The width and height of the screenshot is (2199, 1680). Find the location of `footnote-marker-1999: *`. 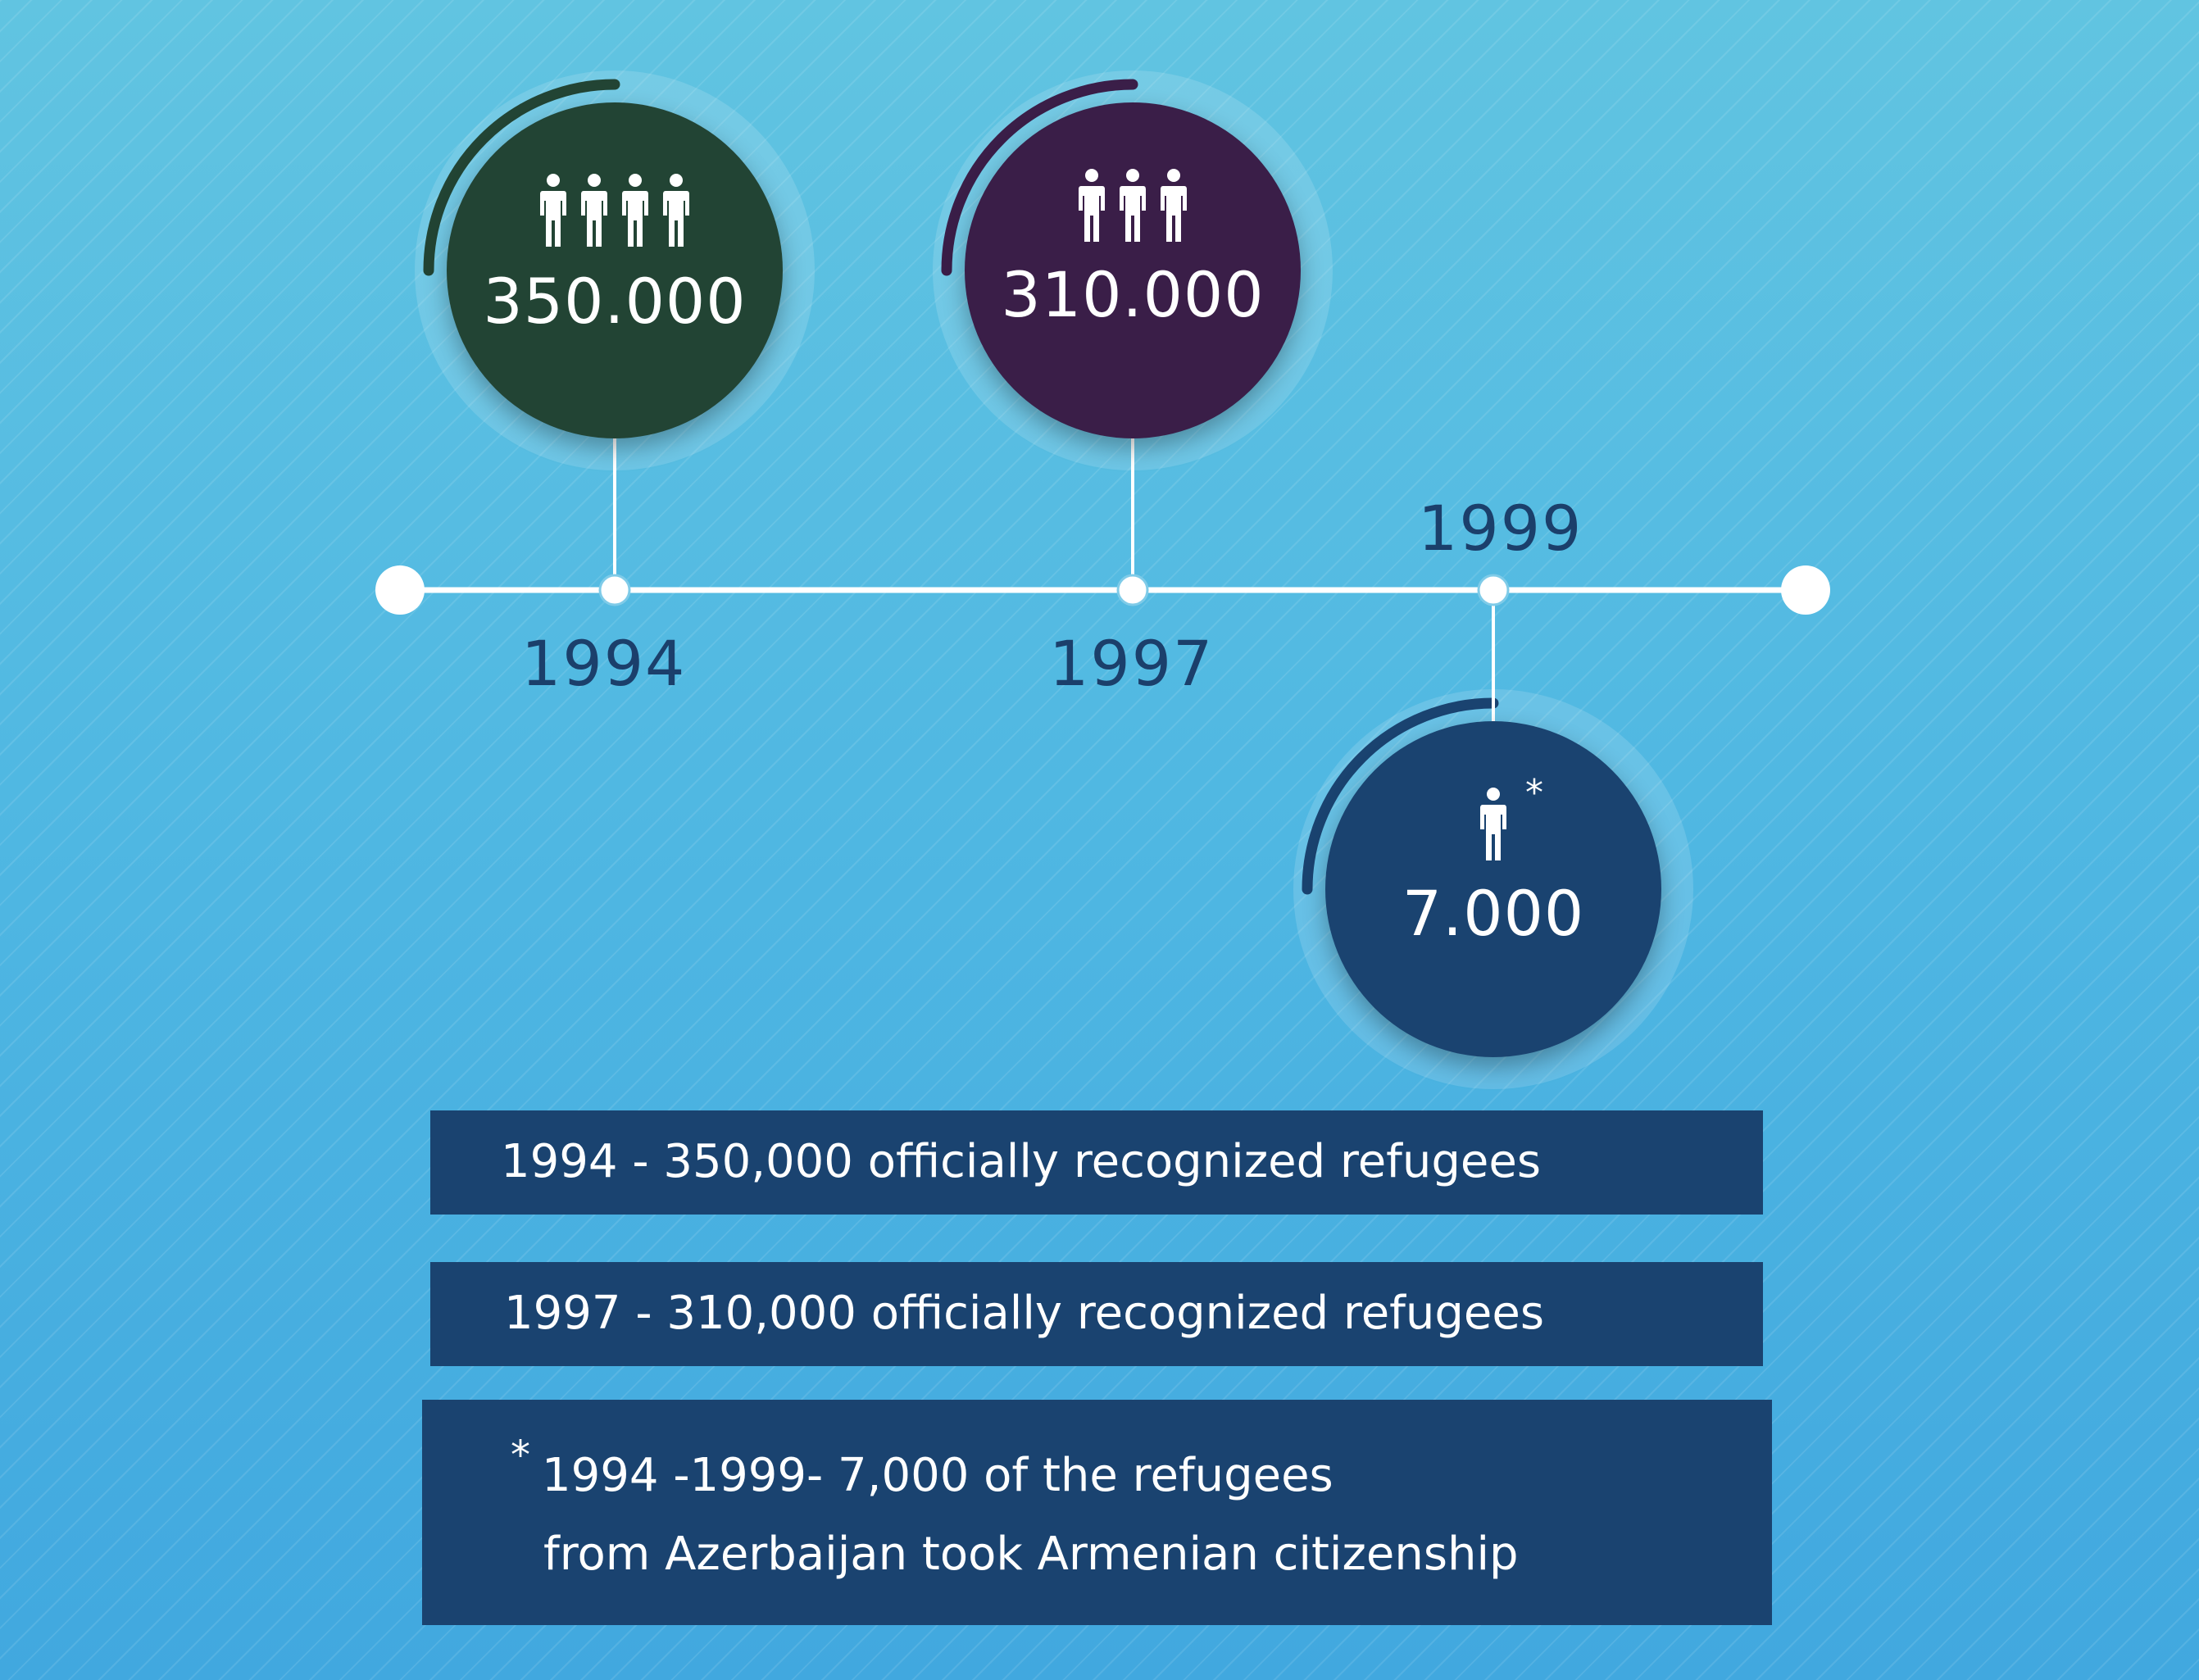

footnote-marker-1999: * is located at coordinates (1534, 793).